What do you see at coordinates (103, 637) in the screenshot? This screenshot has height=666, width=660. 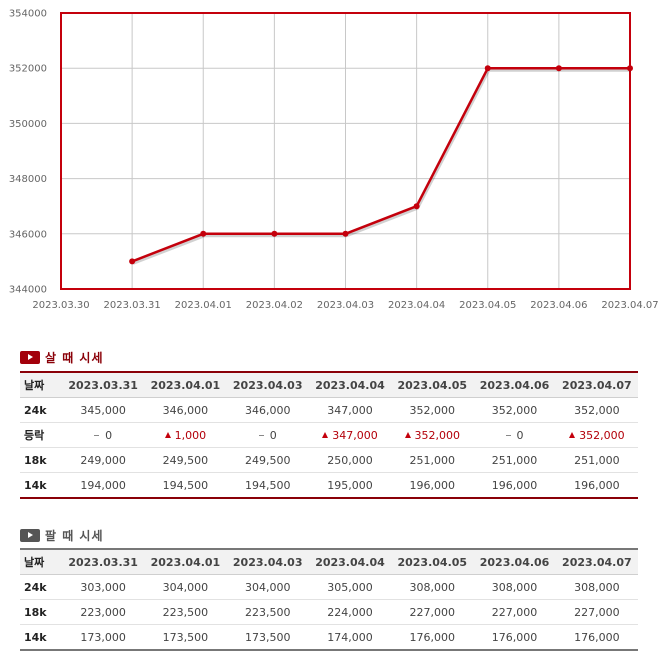 I see `price-cell: 173,000` at bounding box center [103, 637].